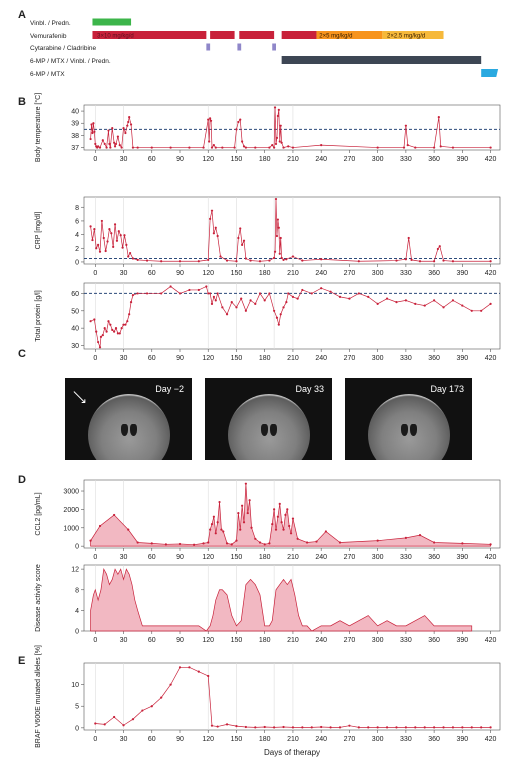 The image size is (520, 767). What do you see at coordinates (75, 570) in the screenshot?
I see `y-tick-label: 12` at bounding box center [75, 570].